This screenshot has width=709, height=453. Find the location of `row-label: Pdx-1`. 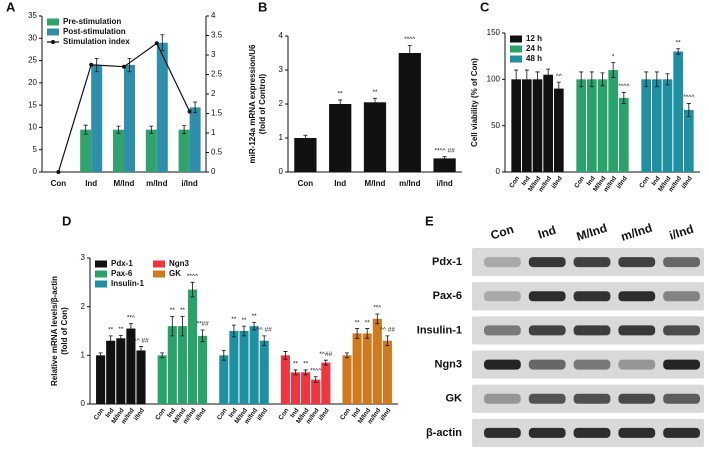

row-label: Pdx-1 is located at coordinates (447, 262).